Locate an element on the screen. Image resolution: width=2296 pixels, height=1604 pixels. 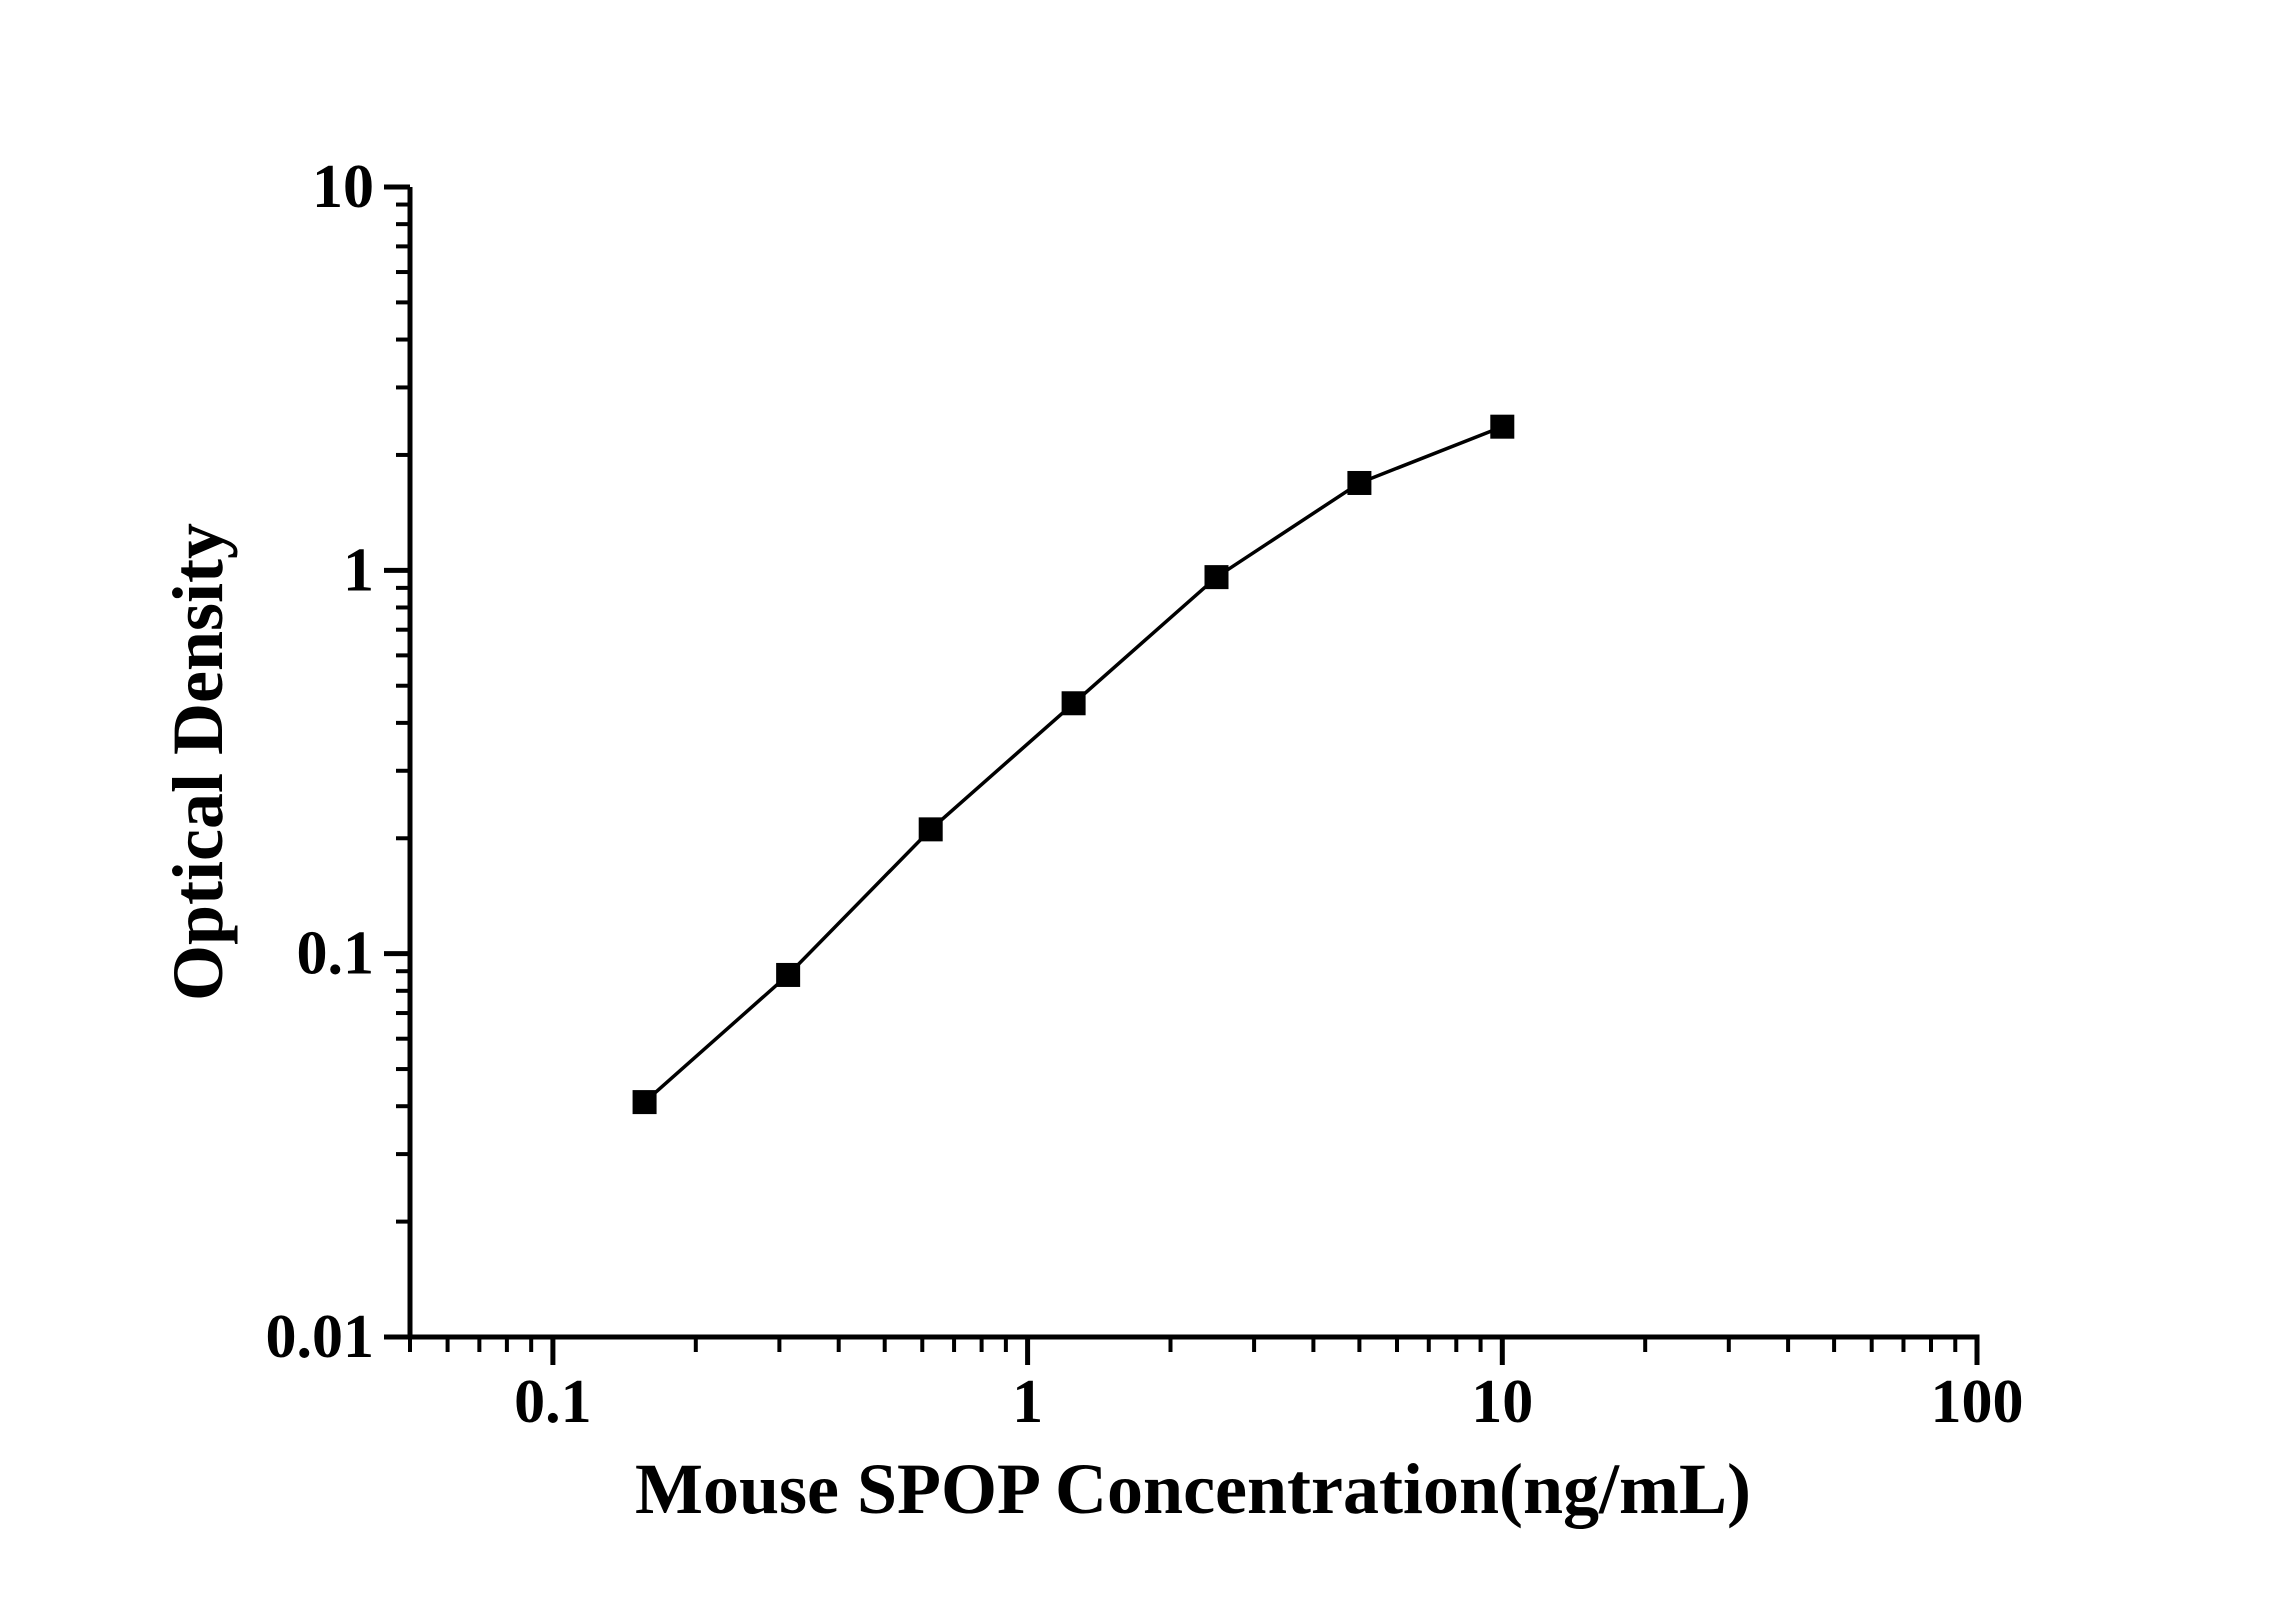
y-tick-label: 1 is located at coordinates (358, 570).